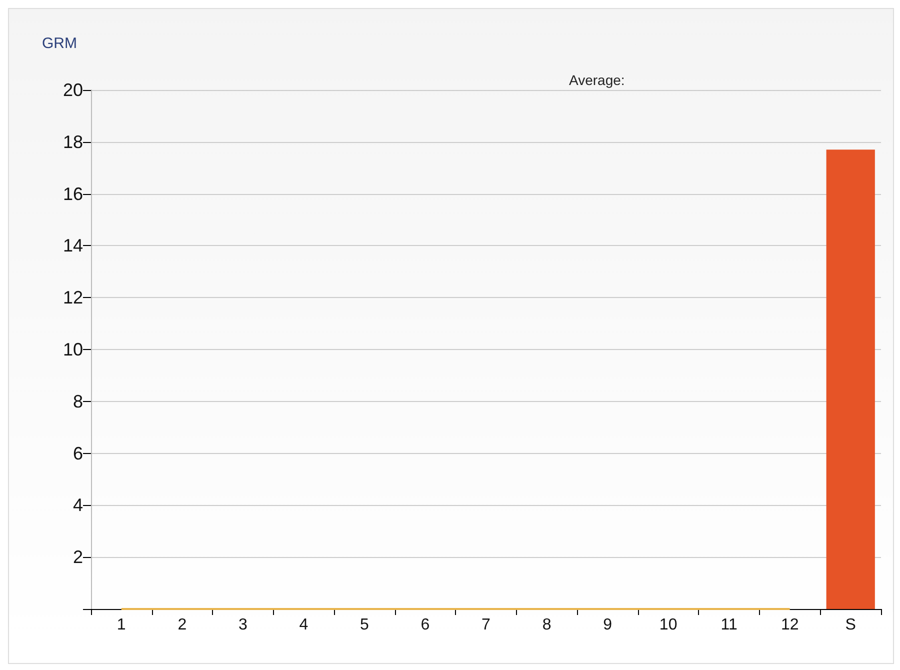 The height and width of the screenshot is (670, 900). Describe the element at coordinates (77, 505) in the screenshot. I see `y-tick-label: 4` at that location.